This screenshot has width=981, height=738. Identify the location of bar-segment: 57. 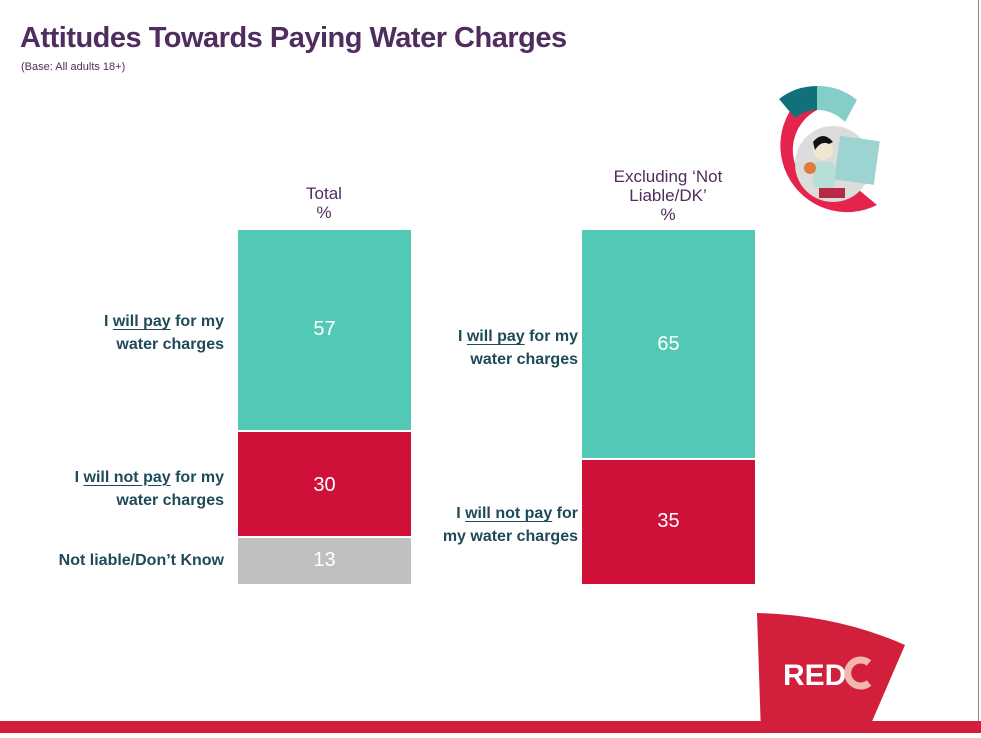
(324, 330).